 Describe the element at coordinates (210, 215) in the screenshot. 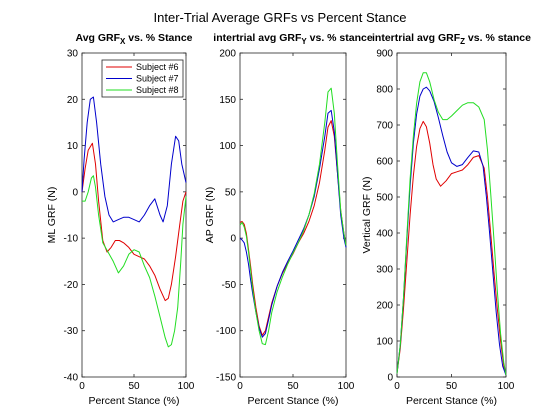

I see `y-axis-label: AP GRF (N)` at that location.